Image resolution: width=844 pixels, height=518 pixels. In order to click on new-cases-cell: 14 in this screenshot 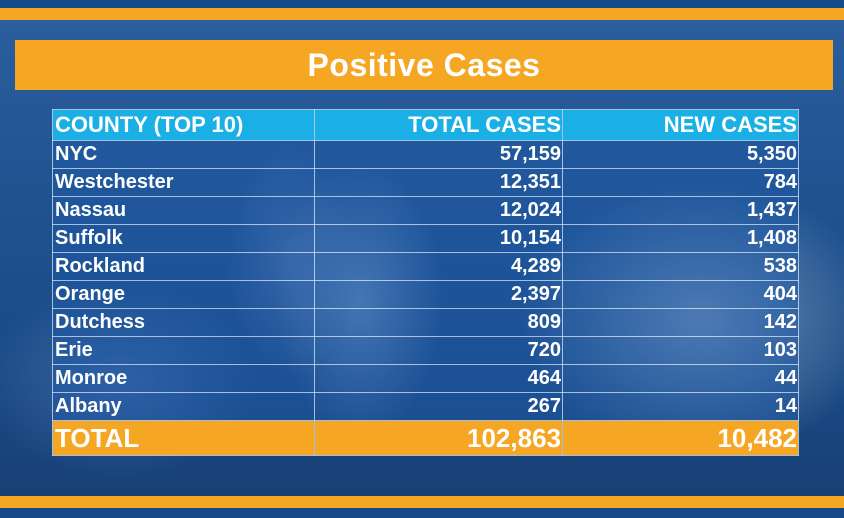, I will do `click(680, 406)`.